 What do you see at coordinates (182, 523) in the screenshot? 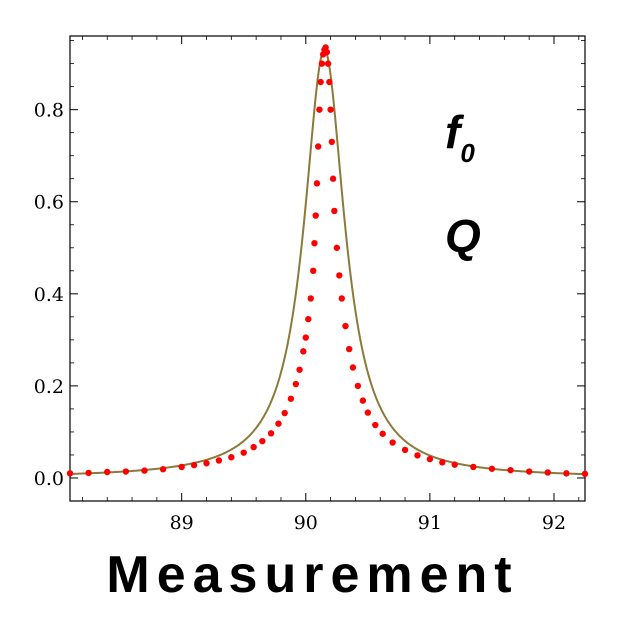
I see `x-tick-label: 89` at bounding box center [182, 523].